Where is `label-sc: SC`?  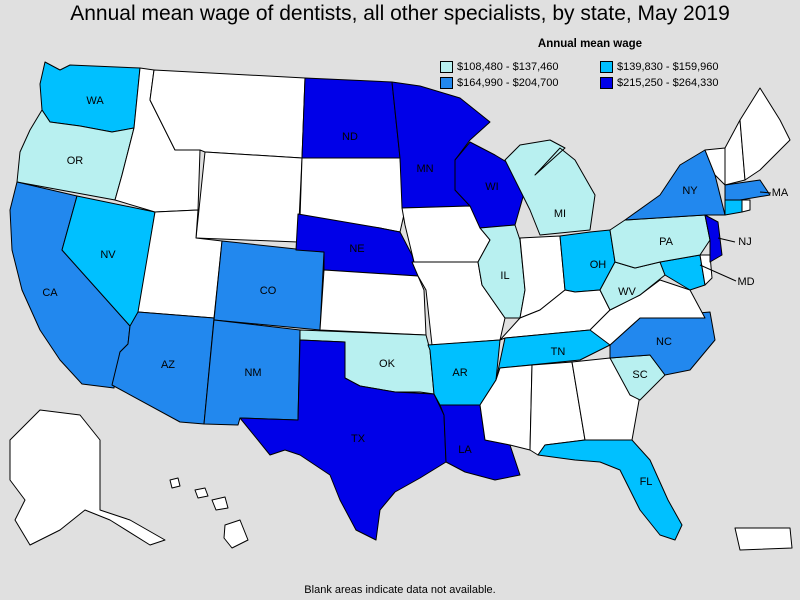 label-sc: SC is located at coordinates (639, 375).